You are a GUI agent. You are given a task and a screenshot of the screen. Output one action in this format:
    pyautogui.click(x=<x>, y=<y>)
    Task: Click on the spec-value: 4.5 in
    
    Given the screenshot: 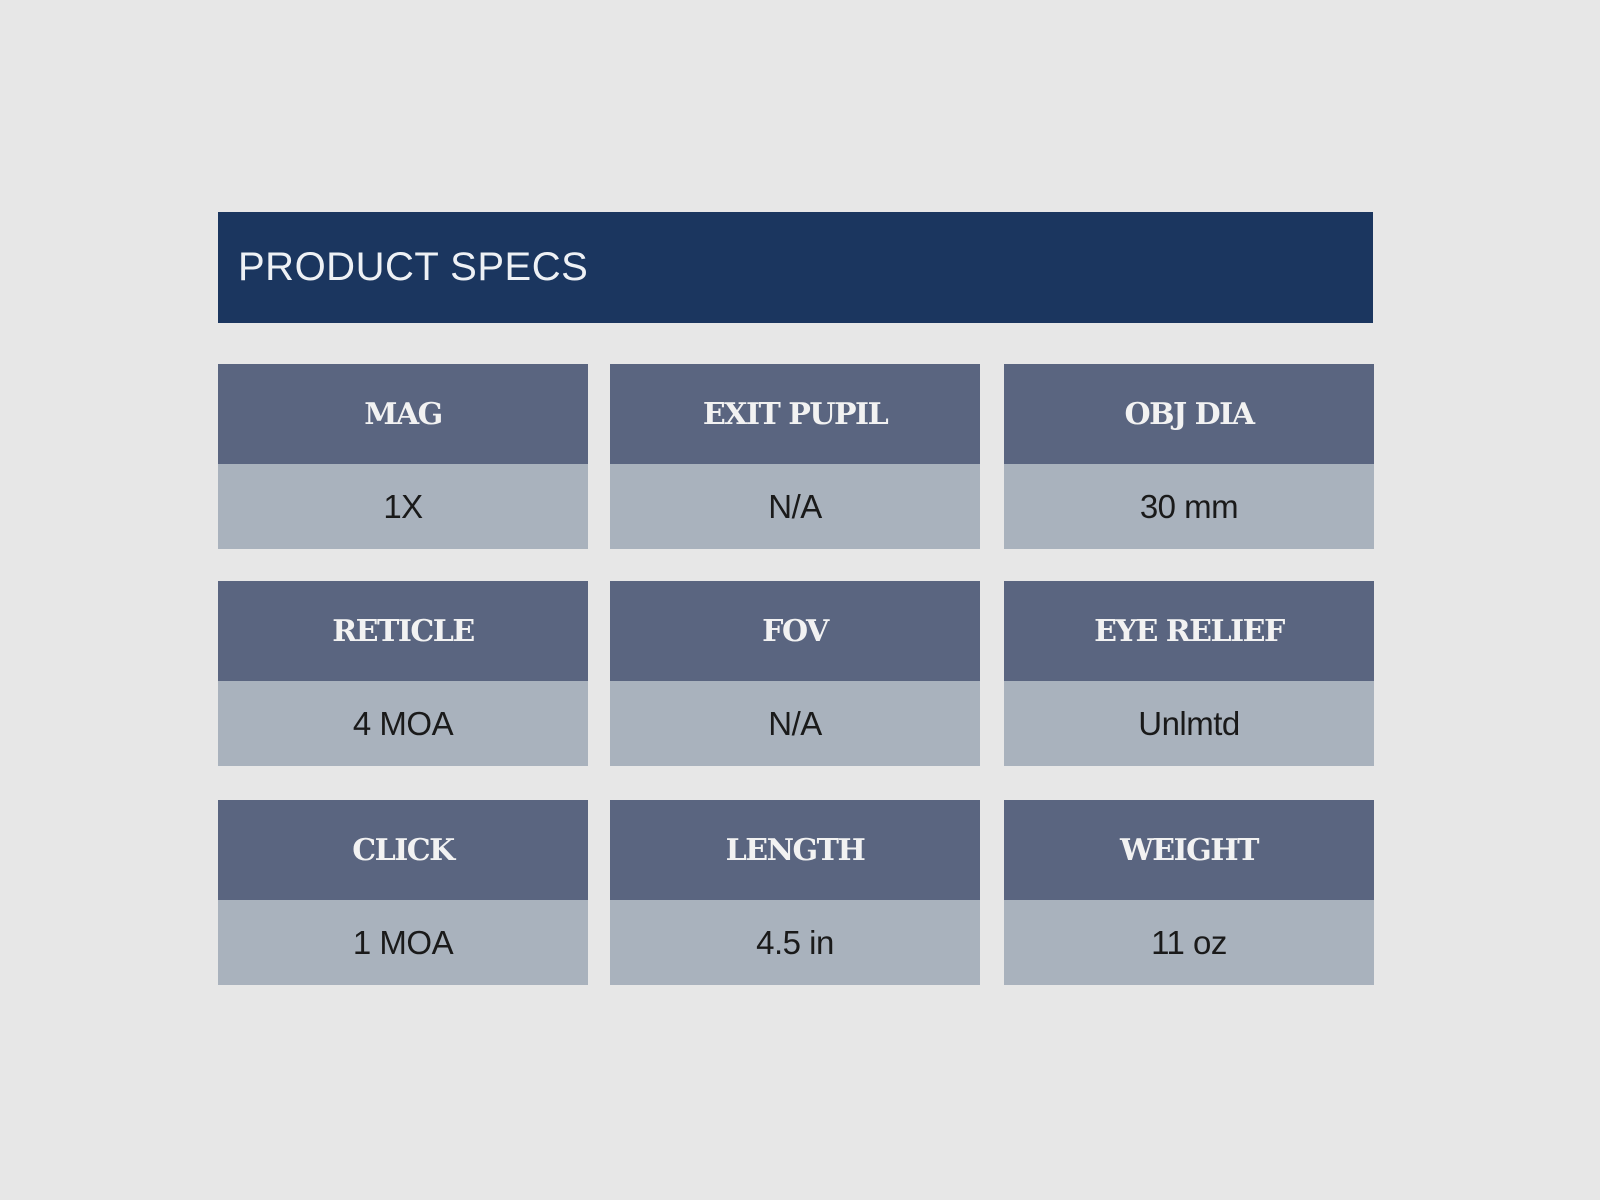 What is the action you would take?
    pyautogui.click(x=795, y=942)
    